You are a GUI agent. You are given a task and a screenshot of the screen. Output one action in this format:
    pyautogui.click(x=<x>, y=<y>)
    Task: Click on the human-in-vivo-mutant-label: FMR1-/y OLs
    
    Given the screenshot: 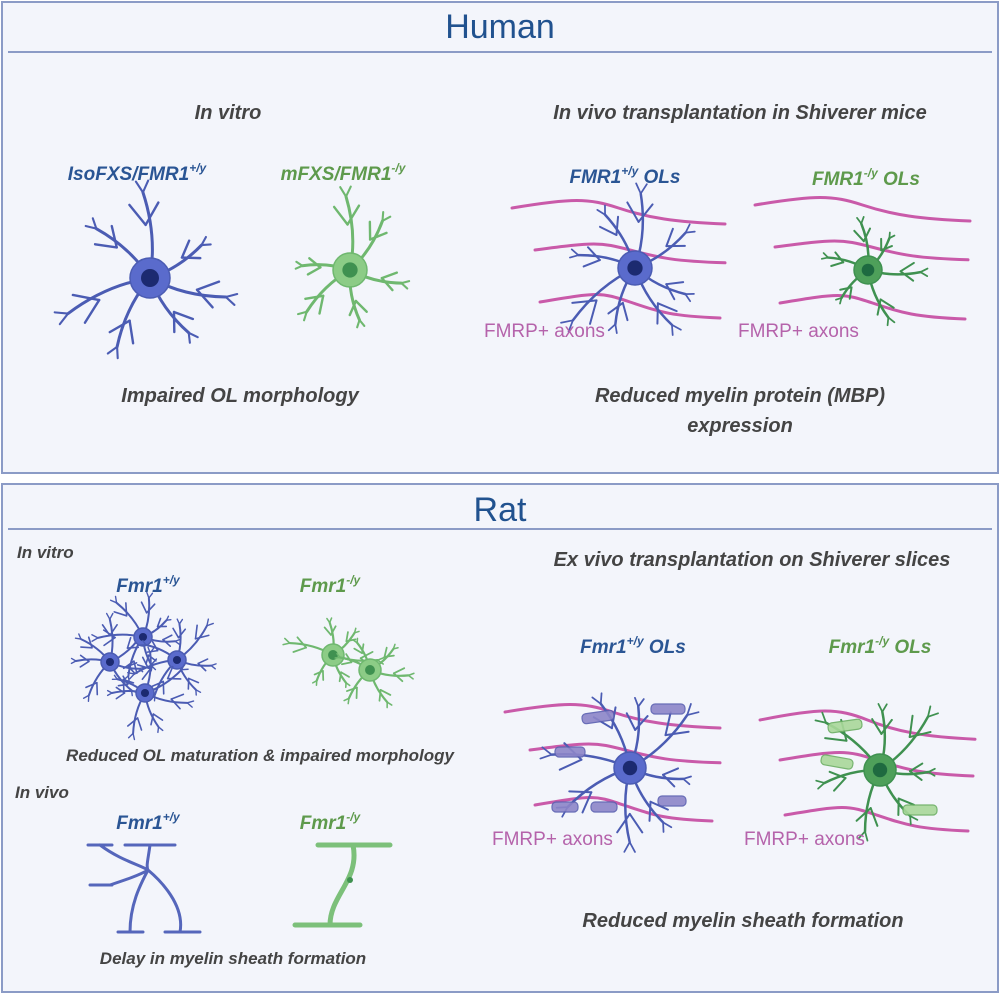 What is the action you would take?
    pyautogui.click(x=866, y=178)
    